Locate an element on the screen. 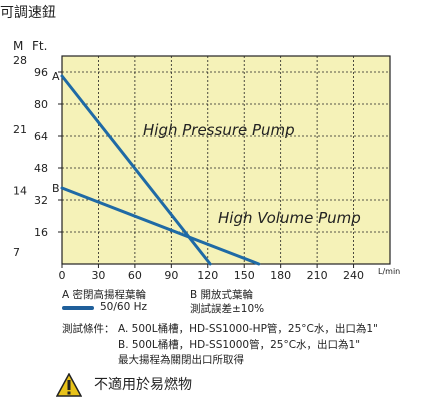  legend-frequency: 50/60 Hz is located at coordinates (124, 307).